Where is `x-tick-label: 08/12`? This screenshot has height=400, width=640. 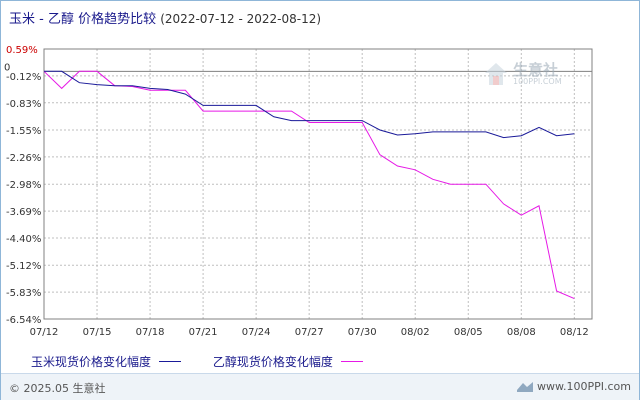 x-tick-label: 08/12 is located at coordinates (574, 332).